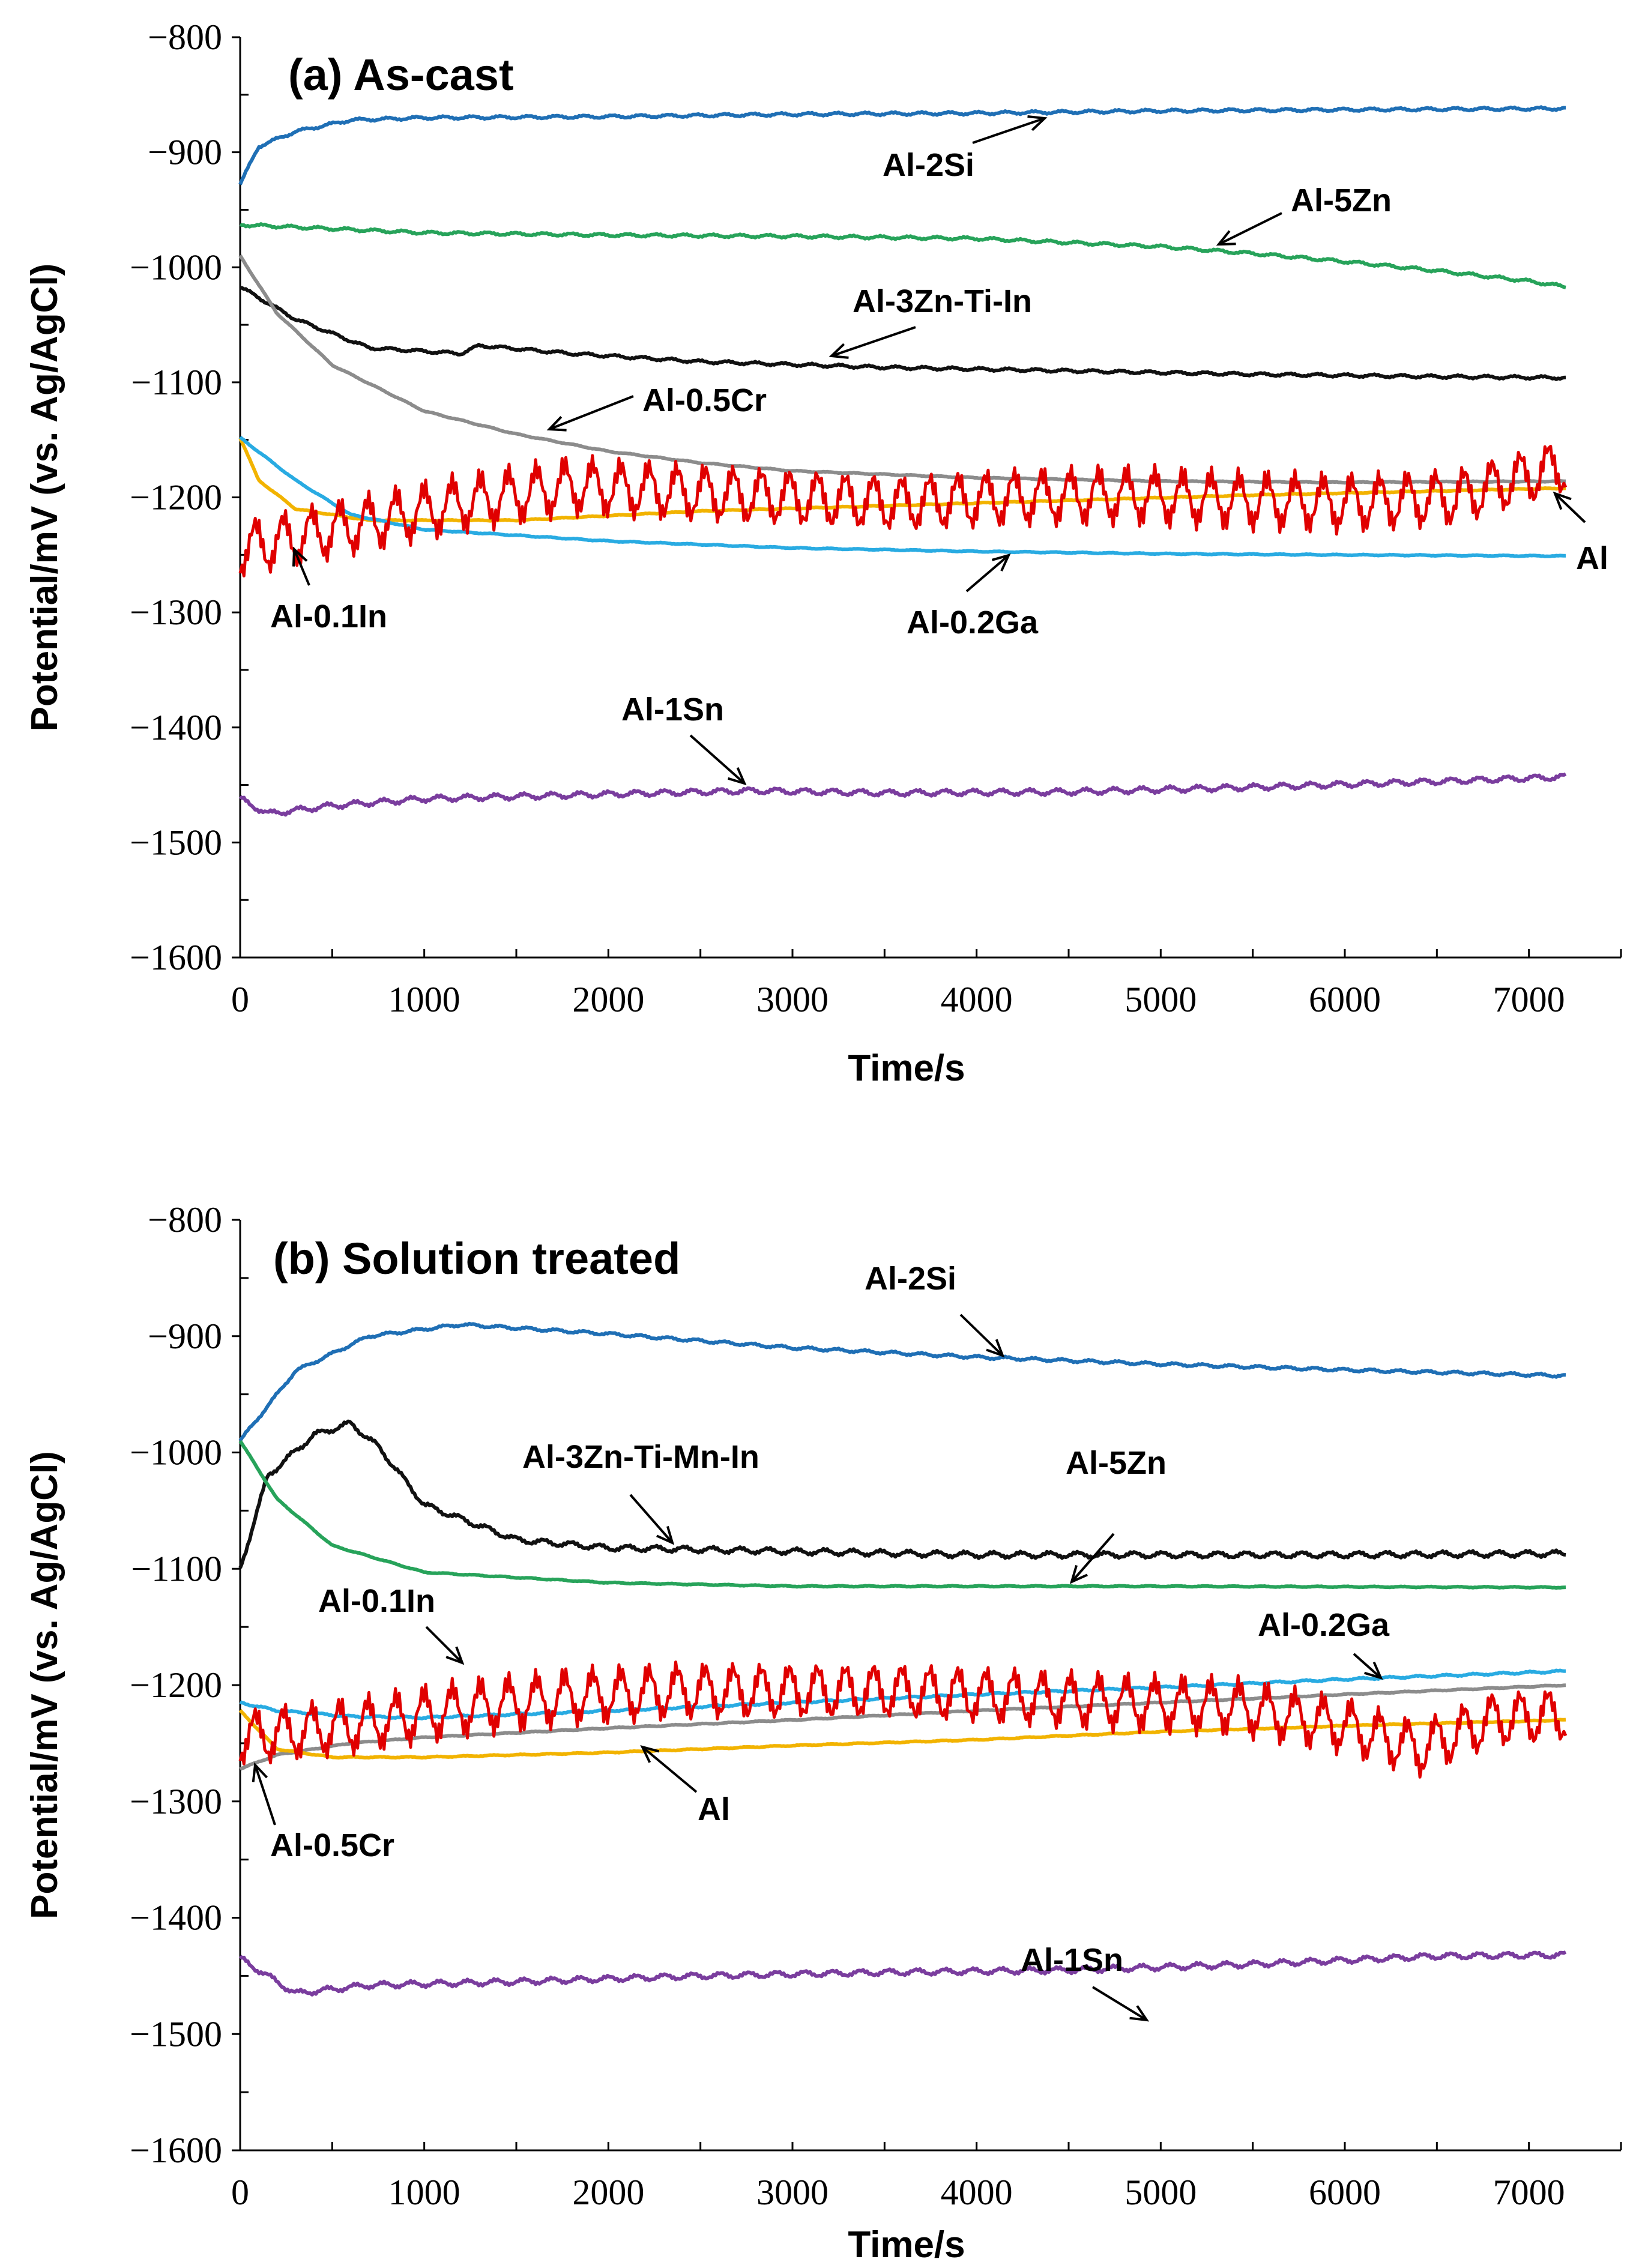 The width and height of the screenshot is (1645, 2268). What do you see at coordinates (640, 1457) in the screenshot?
I see `annotation-label-al-3zn-ti-mn-in: Al-3Zn-Ti-Mn-In` at bounding box center [640, 1457].